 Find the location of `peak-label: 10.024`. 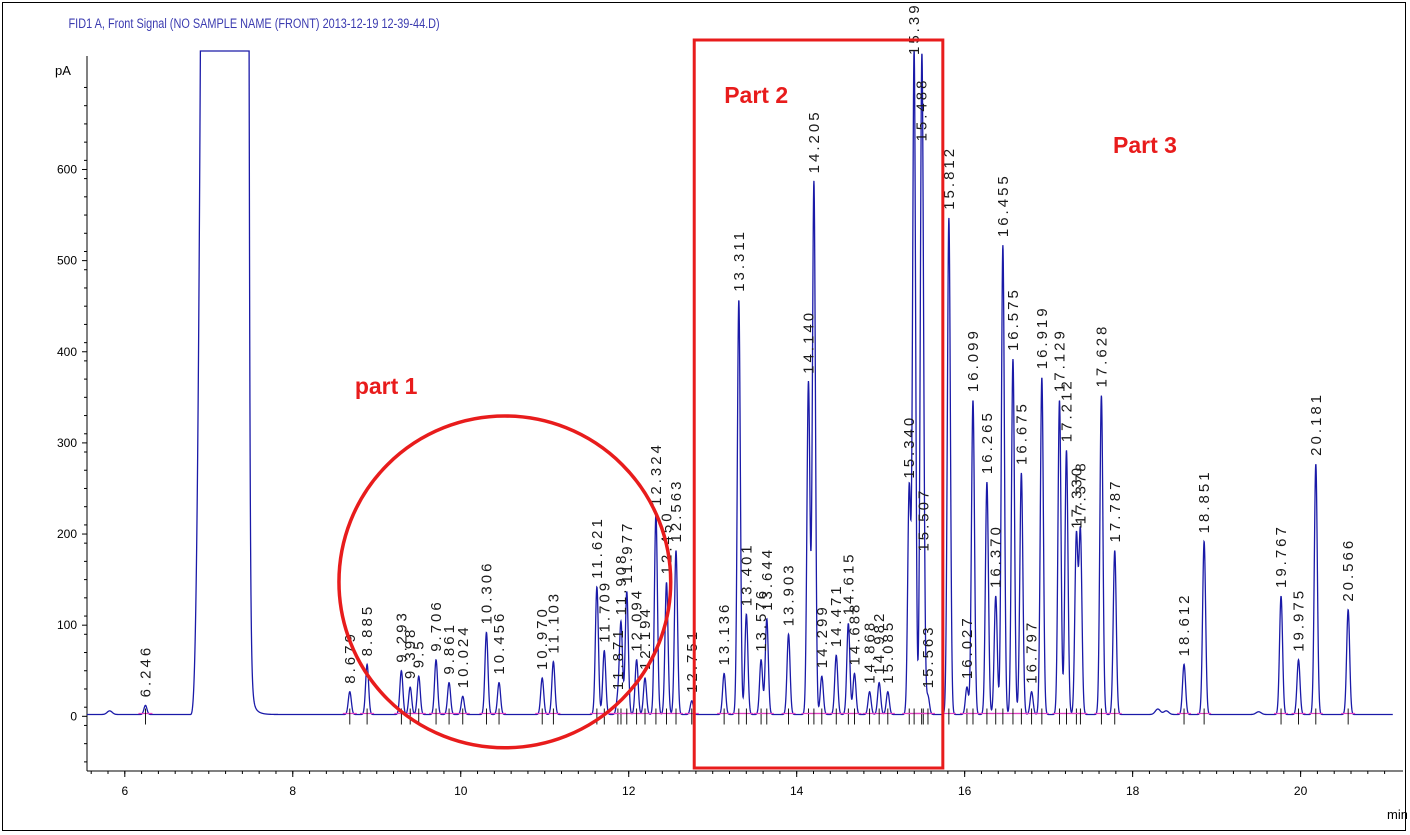

peak-label: 10.024 is located at coordinates (463, 656).